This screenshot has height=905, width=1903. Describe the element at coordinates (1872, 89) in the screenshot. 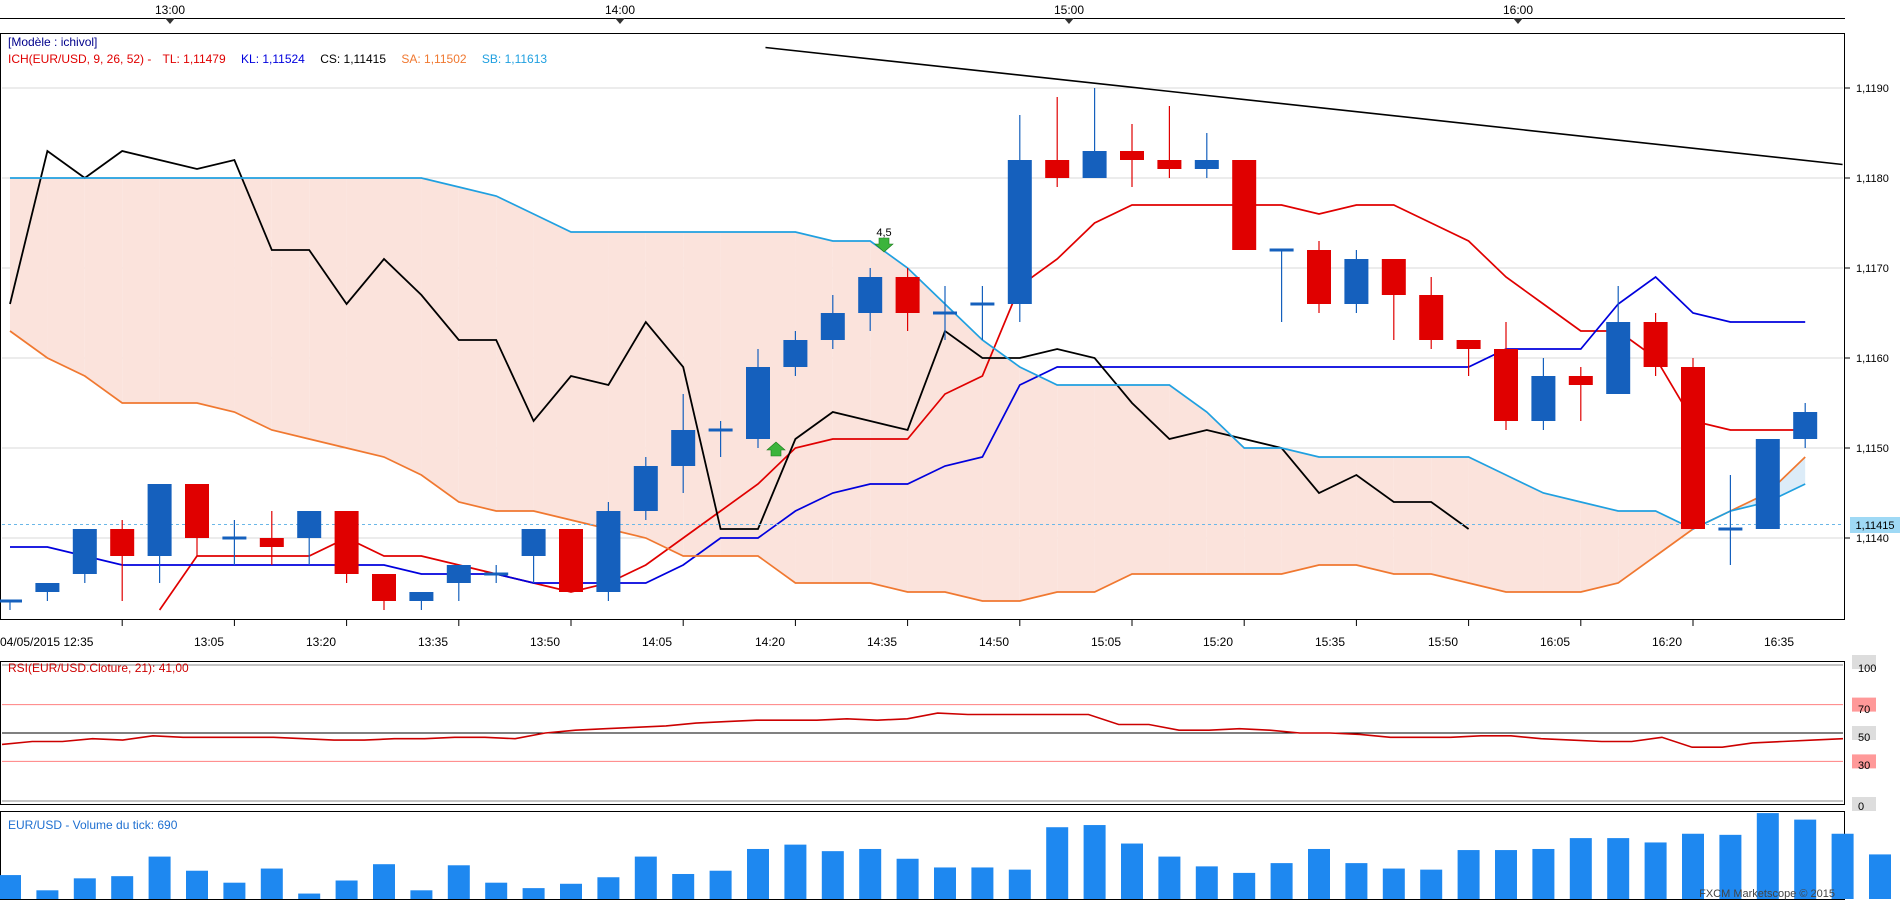

I see `price-axis-label: 1,1190` at that location.